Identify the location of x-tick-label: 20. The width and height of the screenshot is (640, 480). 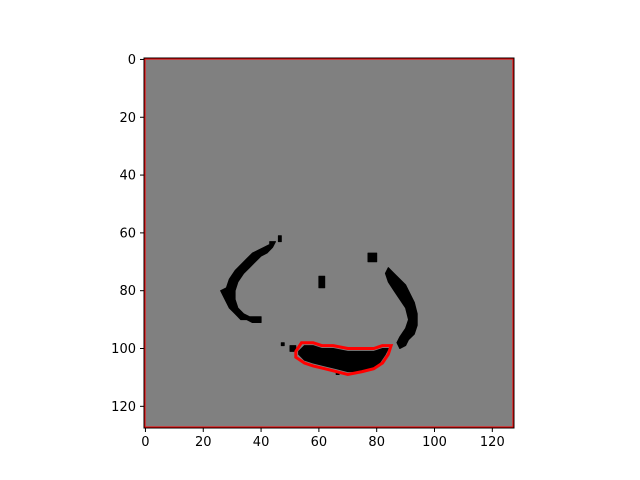
(203, 442).